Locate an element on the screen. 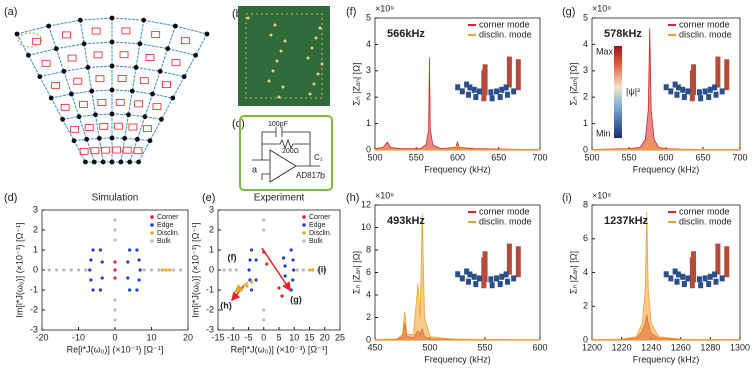  x-tick-label: 1280 is located at coordinates (710, 347).